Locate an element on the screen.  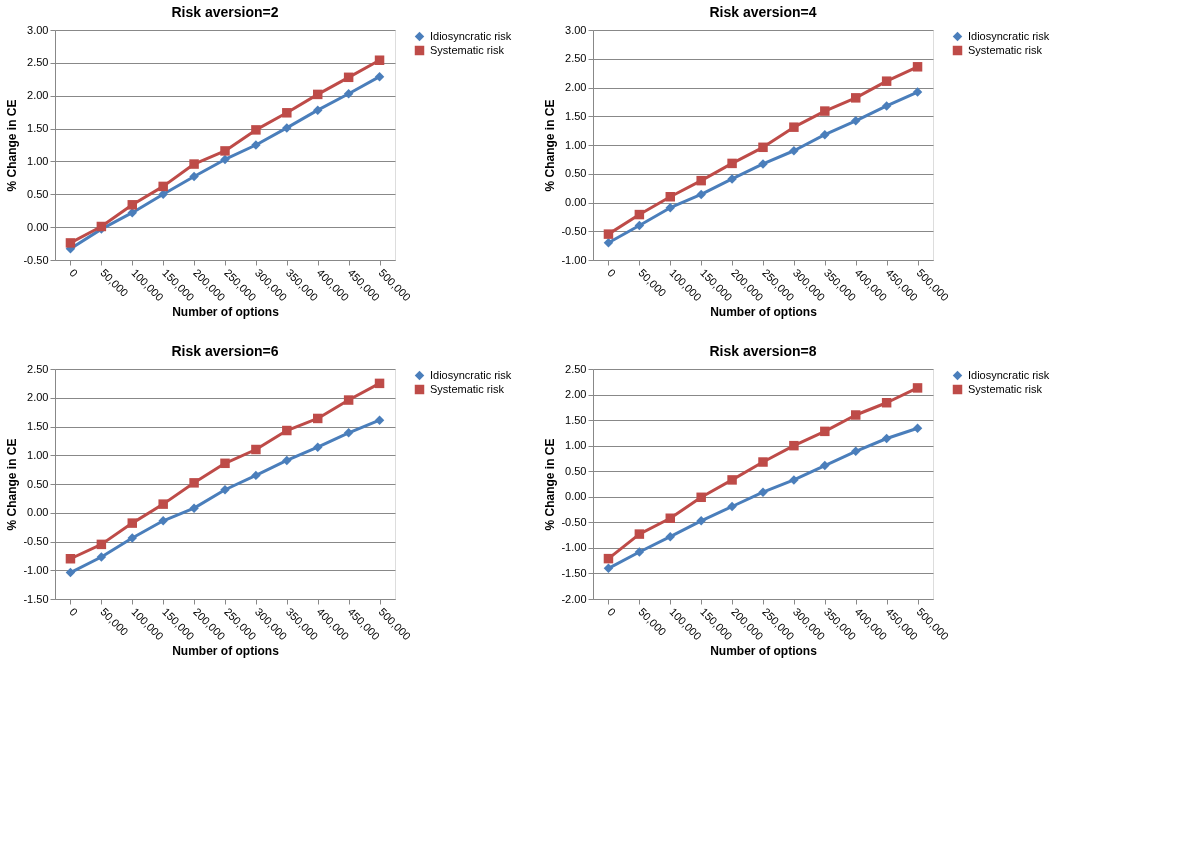
y-tick-label: -1.00 is located at coordinates (36, 569).